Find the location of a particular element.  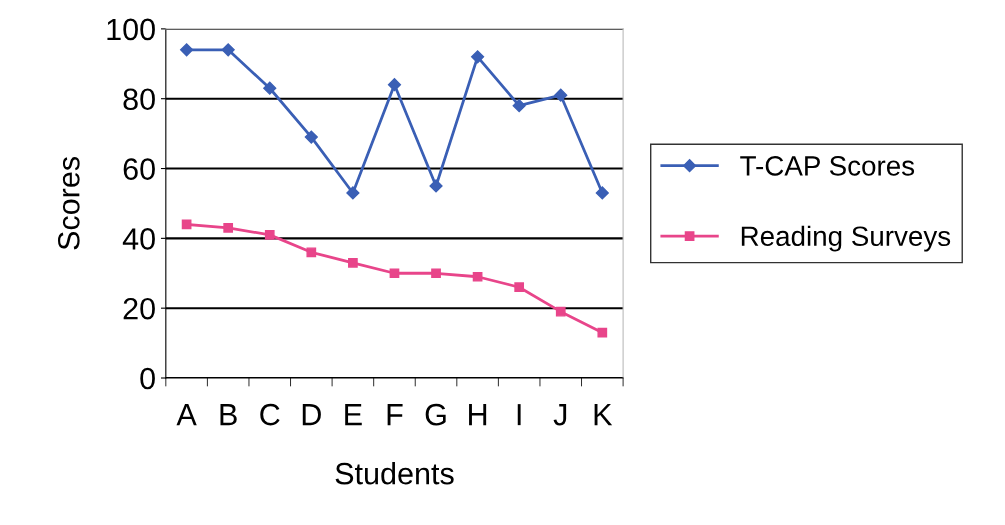

legend-label: T-CAP Scores is located at coordinates (827, 166).